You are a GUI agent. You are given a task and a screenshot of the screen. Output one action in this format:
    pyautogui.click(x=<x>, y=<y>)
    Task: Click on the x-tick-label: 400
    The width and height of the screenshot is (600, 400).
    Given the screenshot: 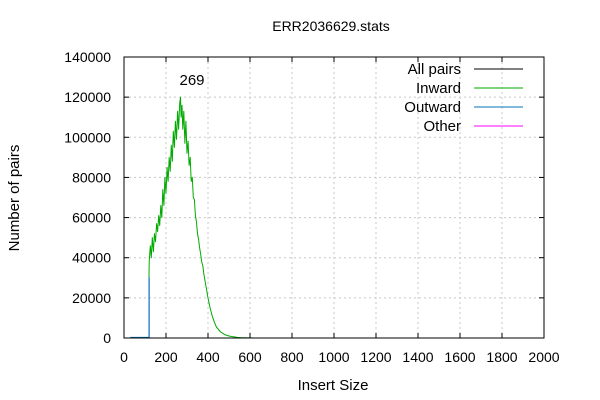 What is the action you would take?
    pyautogui.click(x=208, y=357)
    